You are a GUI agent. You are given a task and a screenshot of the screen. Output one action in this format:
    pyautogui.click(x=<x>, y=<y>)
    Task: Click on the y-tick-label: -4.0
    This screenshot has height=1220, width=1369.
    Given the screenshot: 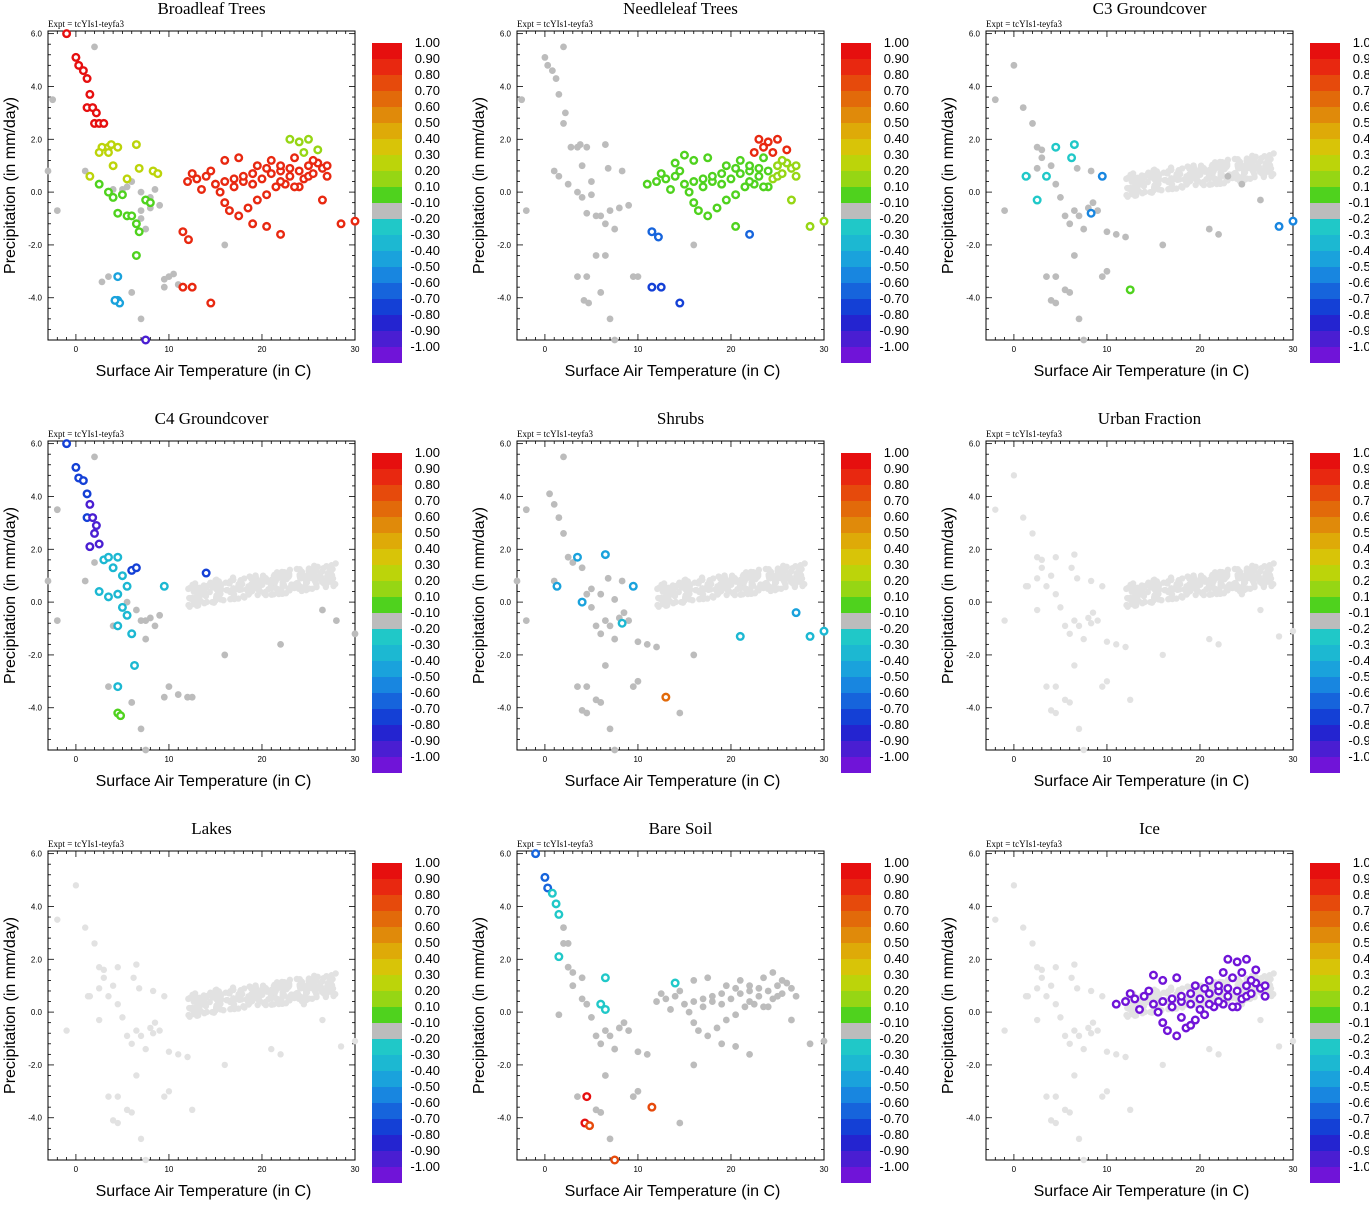 What is the action you would take?
    pyautogui.click(x=973, y=1118)
    